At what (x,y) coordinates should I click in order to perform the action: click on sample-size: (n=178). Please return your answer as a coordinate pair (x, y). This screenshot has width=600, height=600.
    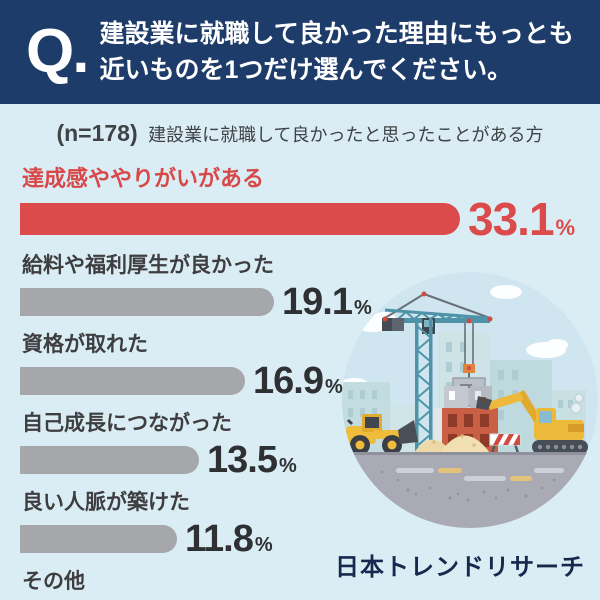
    Looking at the image, I should click on (97, 133).